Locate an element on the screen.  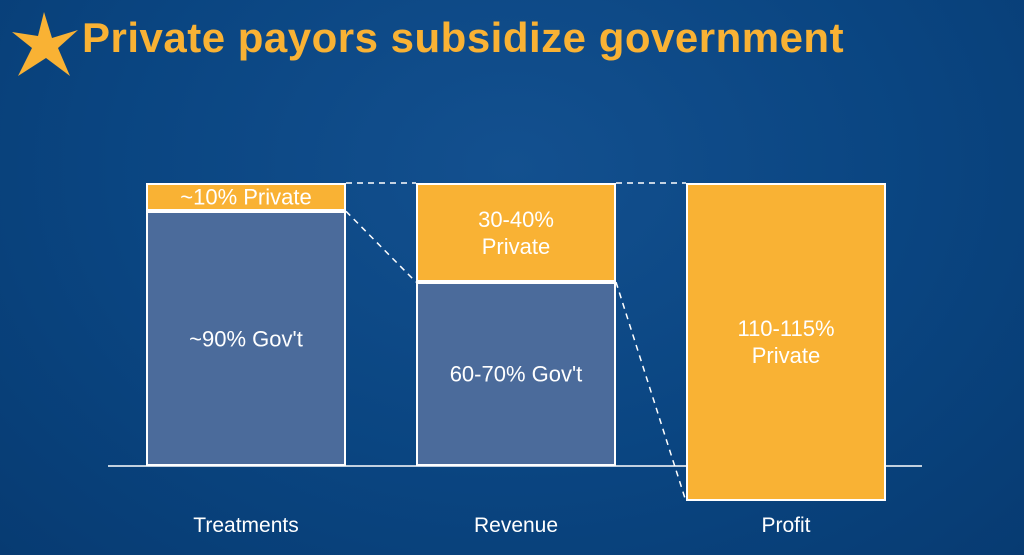
data-label: 60-70% Gov't is located at coordinates (516, 374).